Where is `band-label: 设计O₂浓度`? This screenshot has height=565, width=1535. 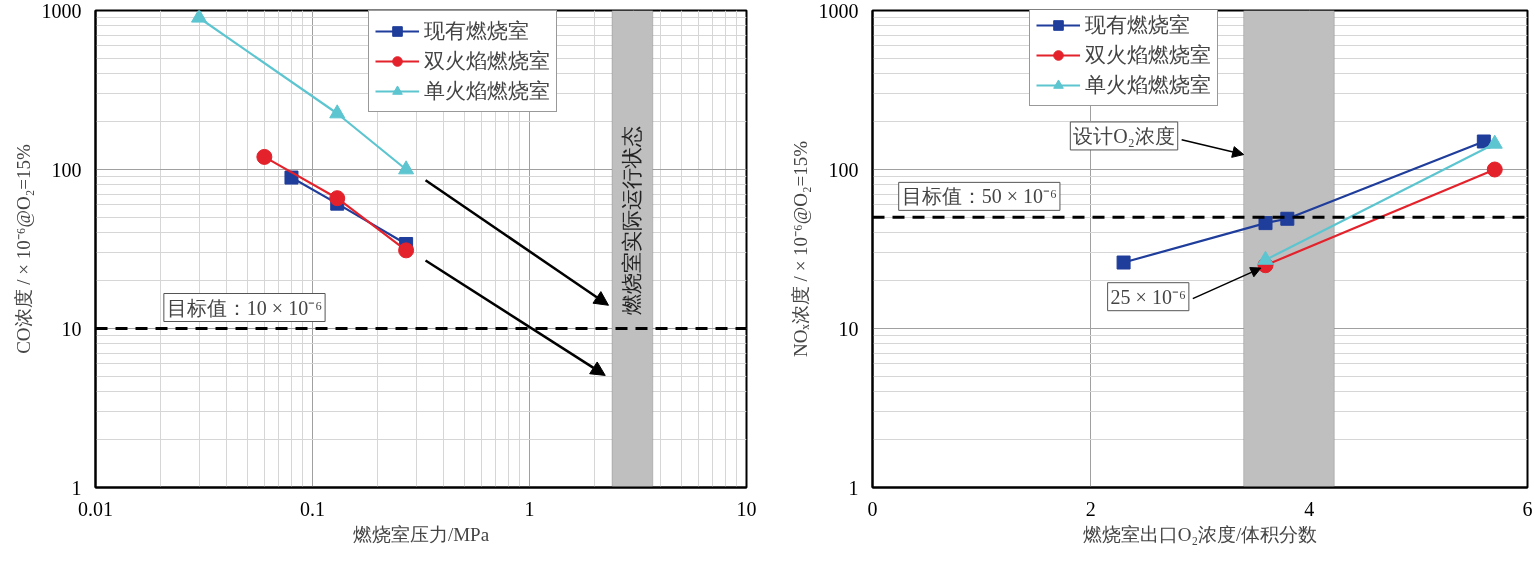 band-label: 设计O₂浓度 is located at coordinates (1124, 135).